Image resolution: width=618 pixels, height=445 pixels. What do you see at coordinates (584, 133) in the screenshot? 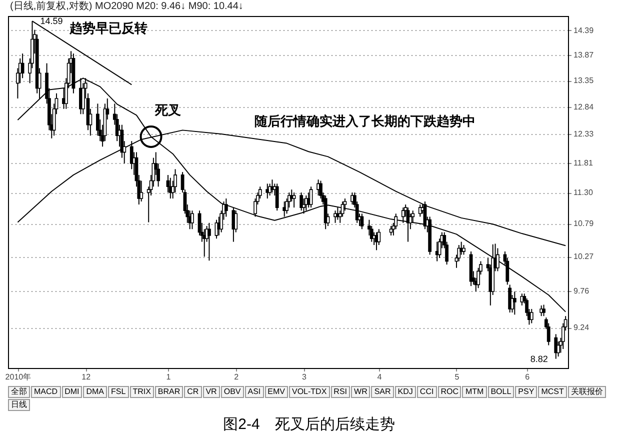
I see `y-tick-label: 12.33` at bounding box center [584, 133].